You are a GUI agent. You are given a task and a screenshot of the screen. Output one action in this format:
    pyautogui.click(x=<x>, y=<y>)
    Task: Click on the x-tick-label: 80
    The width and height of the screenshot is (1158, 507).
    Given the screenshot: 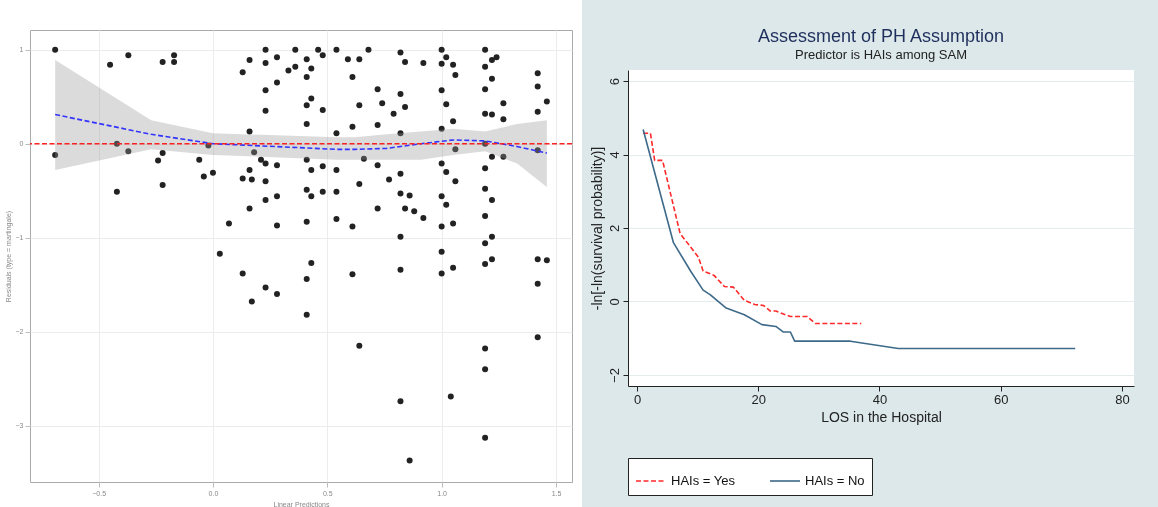 What is the action you would take?
    pyautogui.click(x=1122, y=399)
    